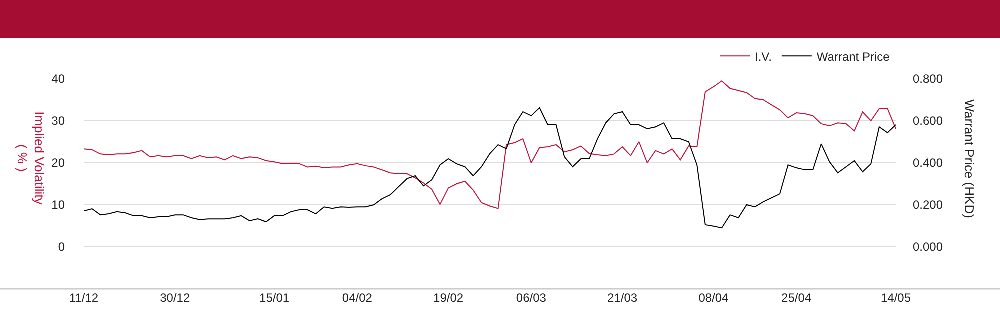 This screenshot has width=1000, height=324. I want to click on y-tick-label: 0, so click(62, 247).